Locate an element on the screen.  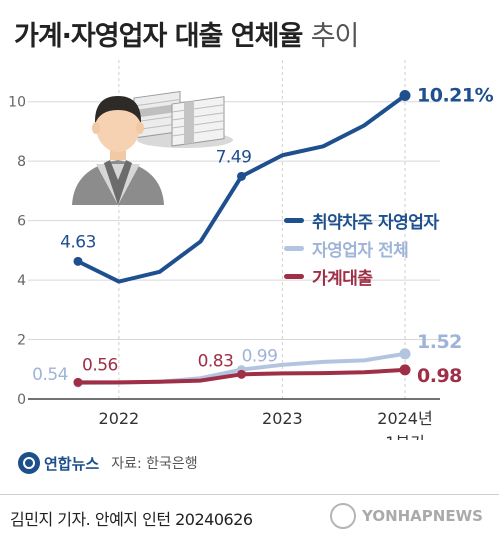
y-tick-label: 2 is located at coordinates (21, 341).